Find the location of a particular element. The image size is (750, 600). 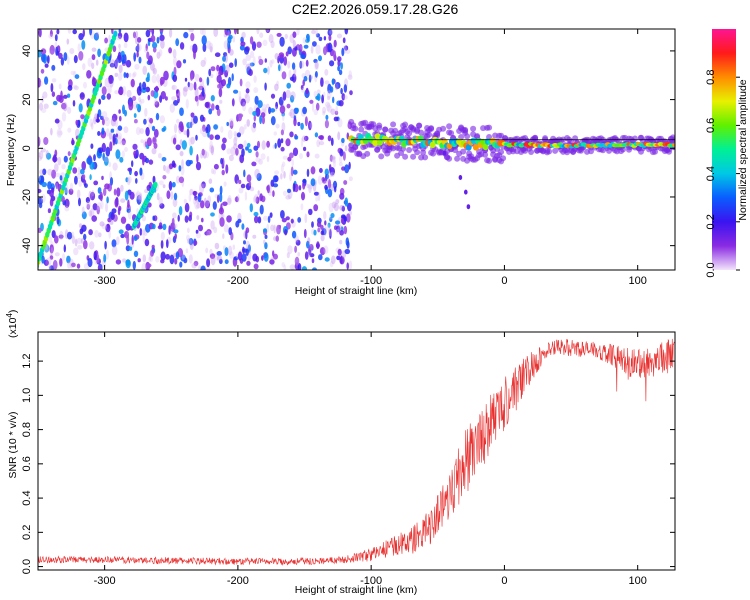

signal-mark is located at coordinates (401, 138).